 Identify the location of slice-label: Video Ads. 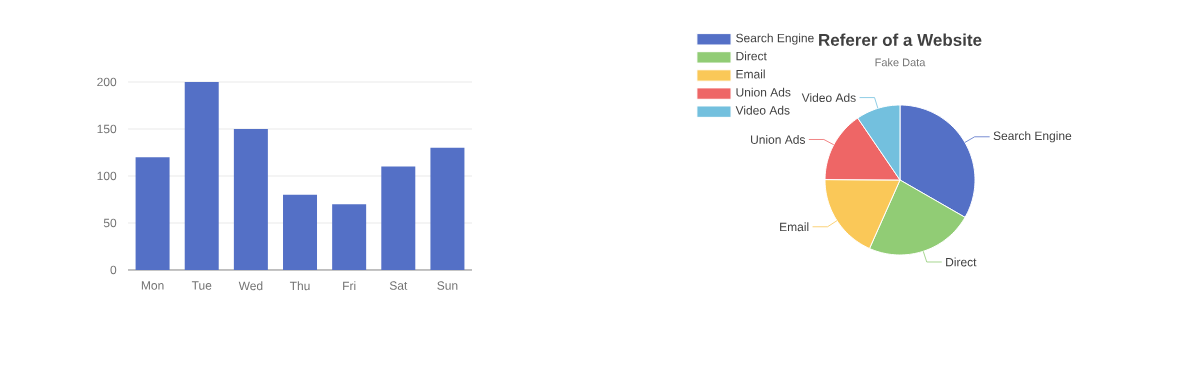
(828, 97).